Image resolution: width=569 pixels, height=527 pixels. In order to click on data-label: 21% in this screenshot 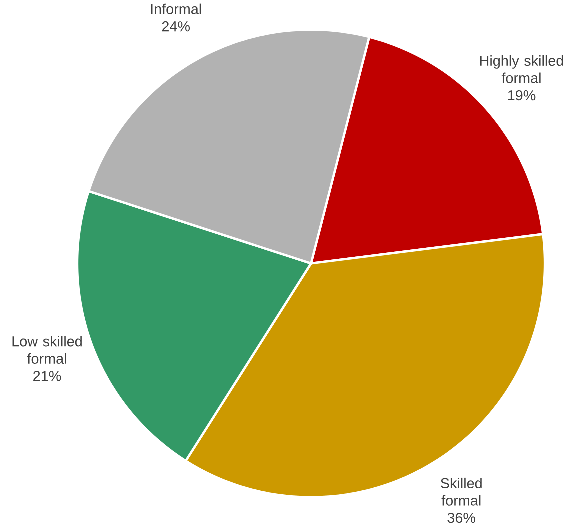, I will do `click(48, 376)`.